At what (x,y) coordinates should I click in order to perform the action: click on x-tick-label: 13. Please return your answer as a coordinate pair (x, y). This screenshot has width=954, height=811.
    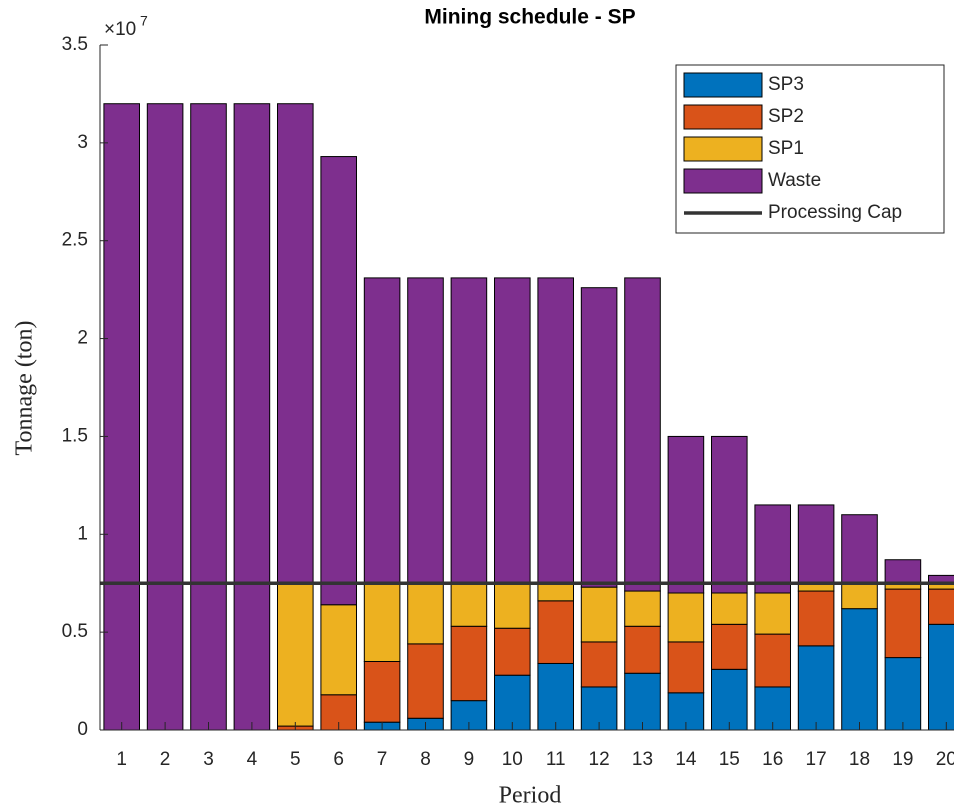
    Looking at the image, I should click on (642, 759).